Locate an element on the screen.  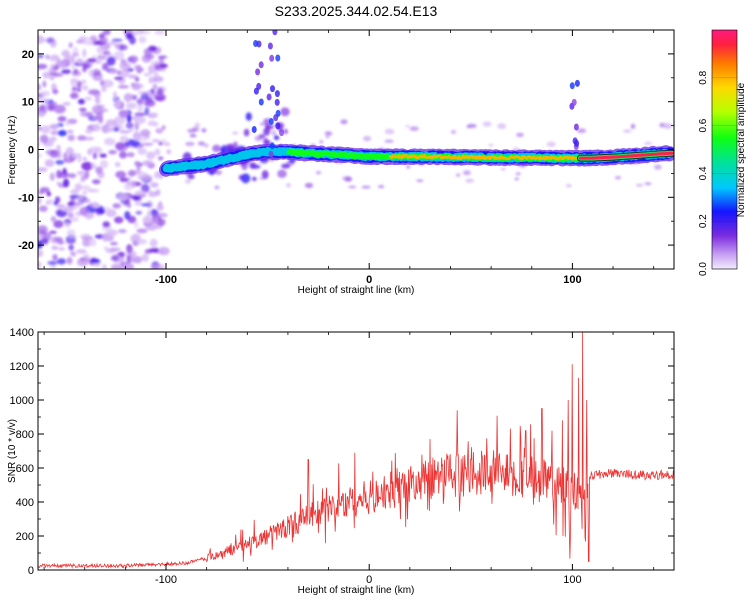
x-tick-label: 100 is located at coordinates (572, 580).